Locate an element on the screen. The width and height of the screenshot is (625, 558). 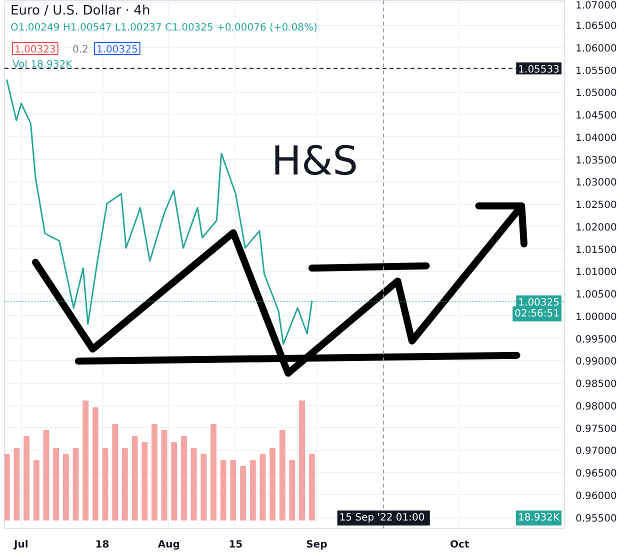
annotation: 18.932K is located at coordinates (539, 518).